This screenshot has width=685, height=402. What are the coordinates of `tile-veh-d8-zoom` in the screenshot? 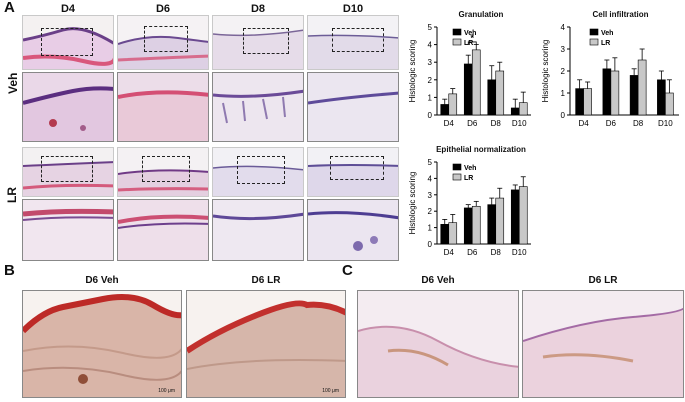 It's located at (258, 107).